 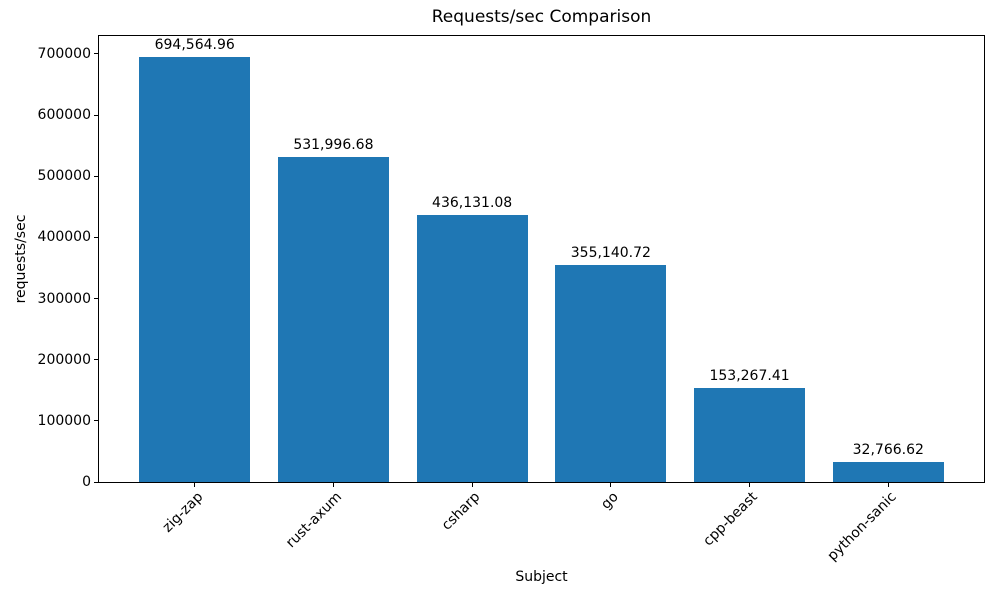 What do you see at coordinates (610, 501) in the screenshot?
I see `x-tick-label: go` at bounding box center [610, 501].